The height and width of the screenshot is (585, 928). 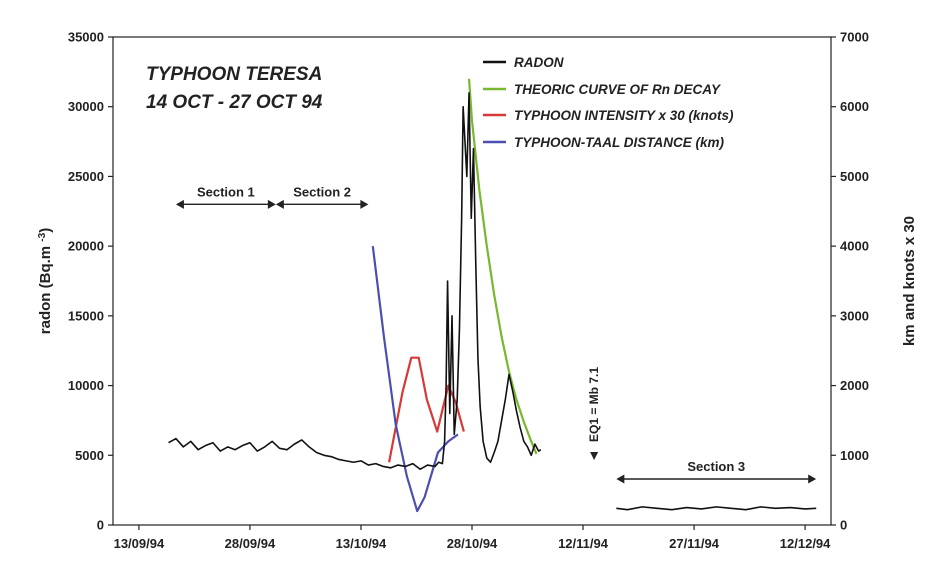 What do you see at coordinates (234, 74) in the screenshot?
I see `chart-title-line-1: TYPHOON TERESA` at bounding box center [234, 74].